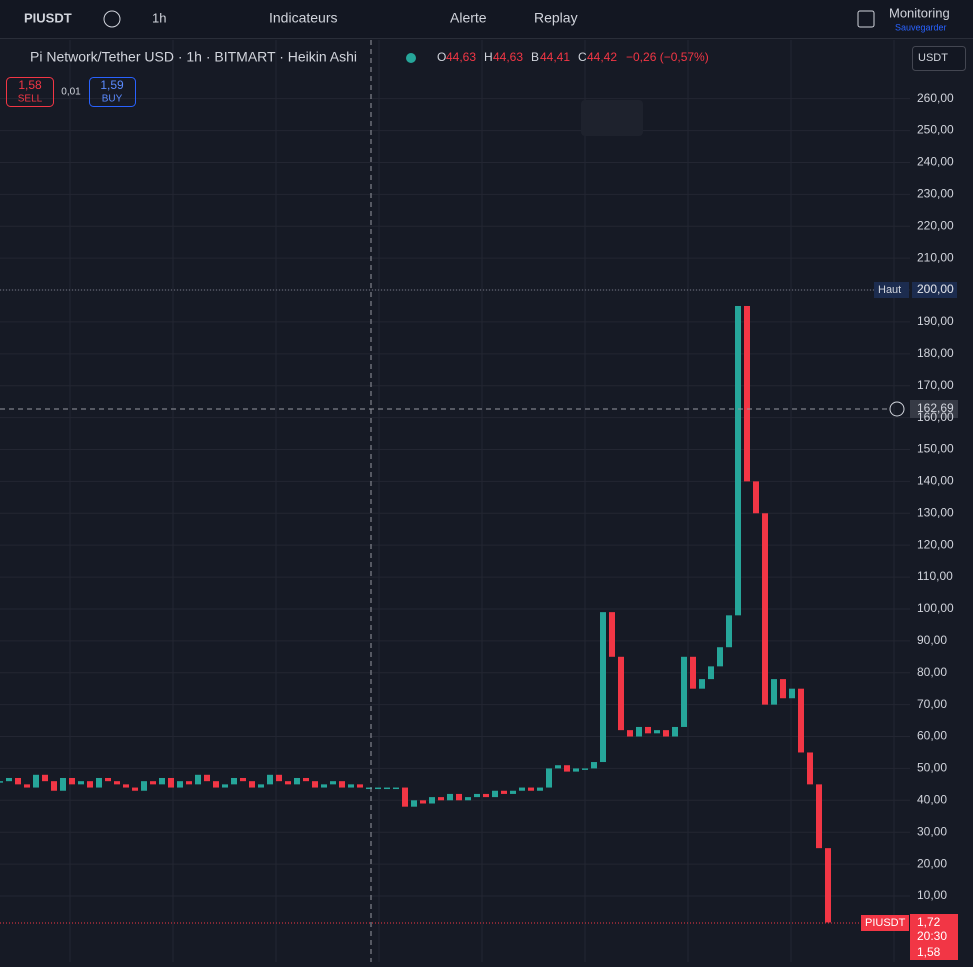  I want to click on symbol-tag, so click(885, 923).